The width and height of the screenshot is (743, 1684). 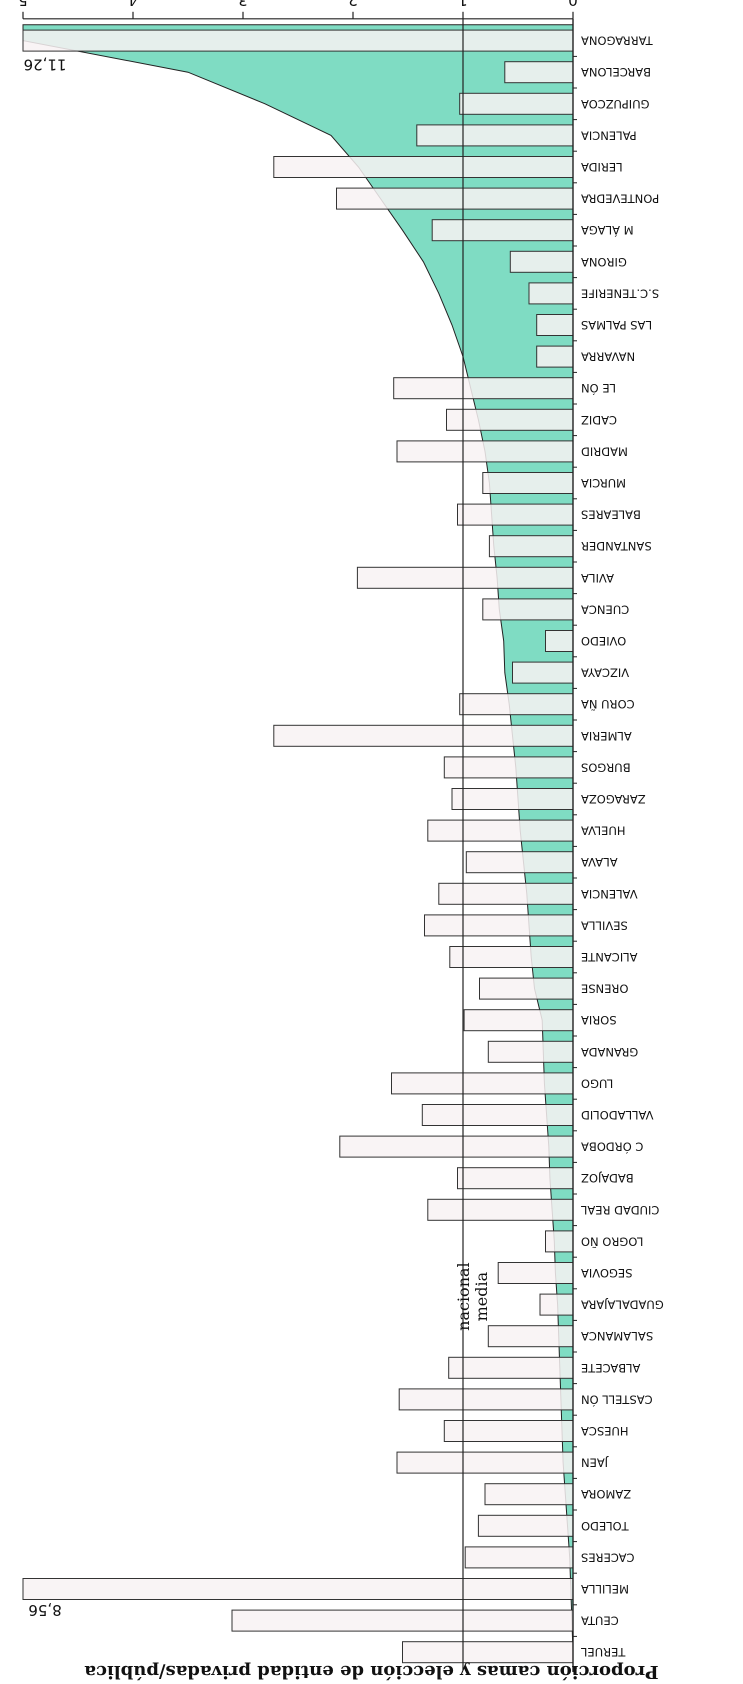 I want to click on category-label: CASTELL ÓN, so click(x=617, y=1399).